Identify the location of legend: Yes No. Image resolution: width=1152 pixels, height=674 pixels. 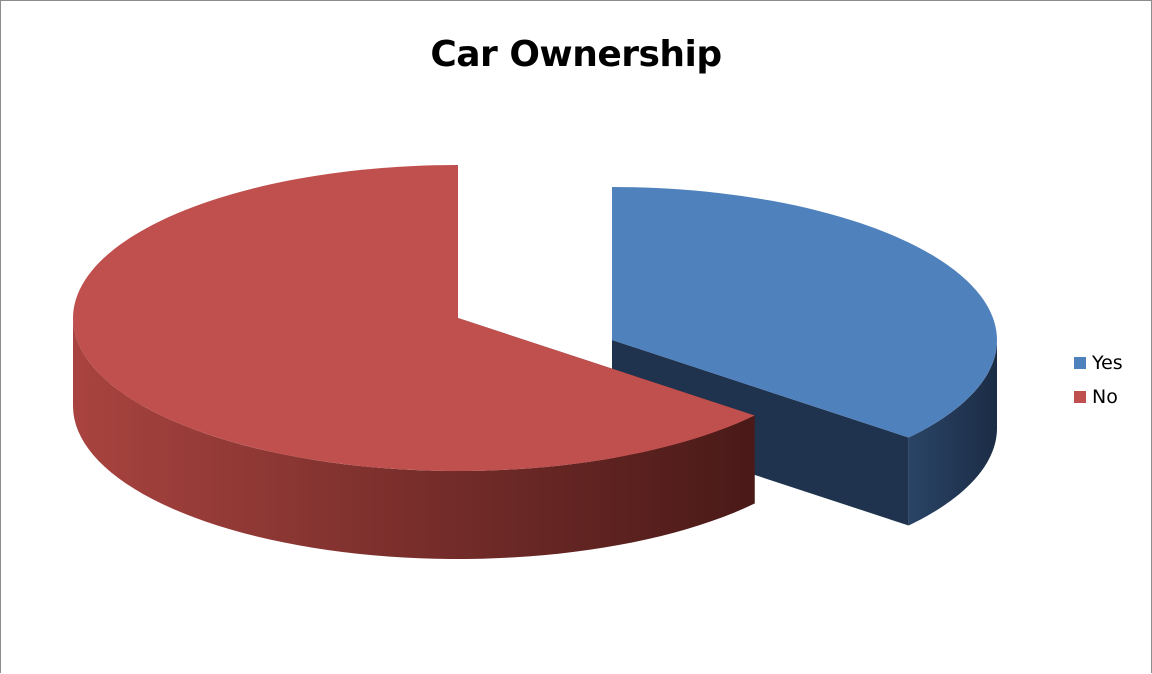
(1098, 380).